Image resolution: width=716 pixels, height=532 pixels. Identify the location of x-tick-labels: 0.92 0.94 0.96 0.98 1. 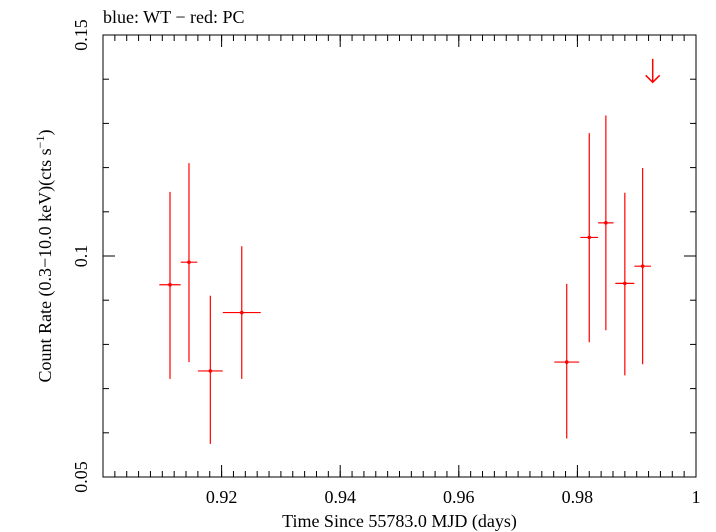
(453, 497).